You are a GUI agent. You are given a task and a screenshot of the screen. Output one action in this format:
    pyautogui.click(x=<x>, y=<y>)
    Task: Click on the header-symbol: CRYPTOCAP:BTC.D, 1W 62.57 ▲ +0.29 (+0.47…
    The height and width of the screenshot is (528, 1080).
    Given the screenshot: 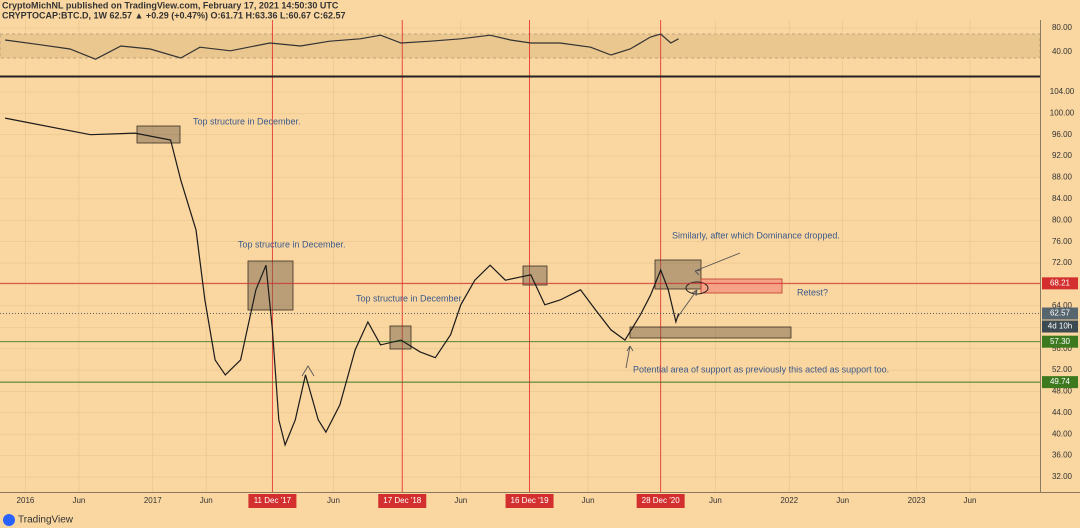 What is the action you would take?
    pyautogui.click(x=174, y=15)
    